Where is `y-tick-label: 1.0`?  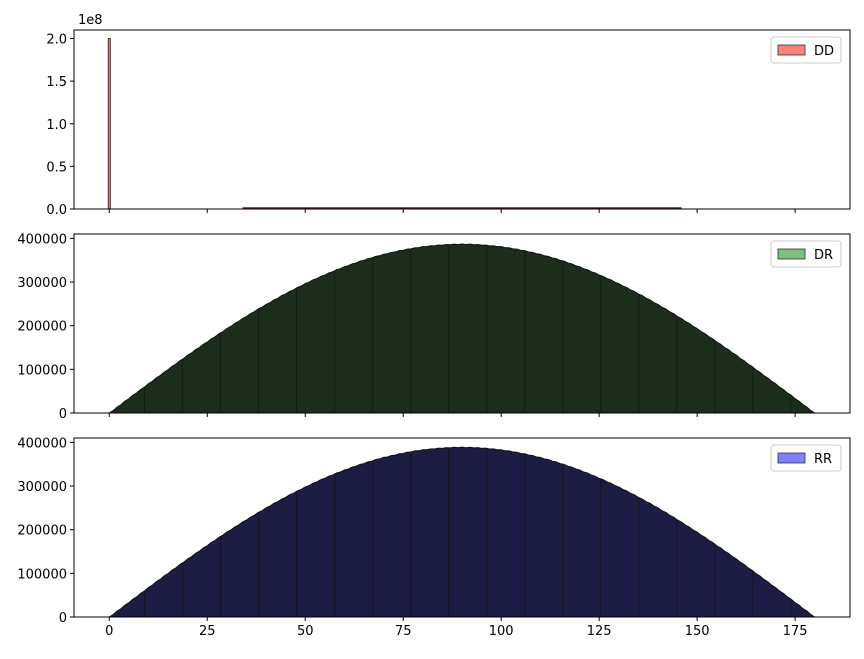
y-tick-label: 1.0 is located at coordinates (56, 125).